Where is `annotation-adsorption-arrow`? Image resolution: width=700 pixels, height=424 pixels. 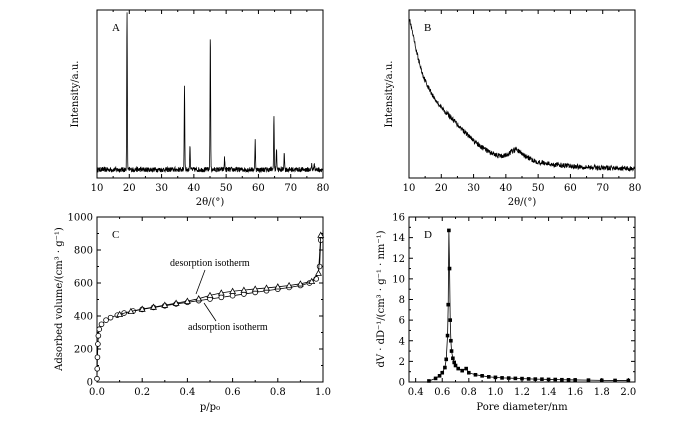 annotation-adsorption-arrow is located at coordinates (210, 312).